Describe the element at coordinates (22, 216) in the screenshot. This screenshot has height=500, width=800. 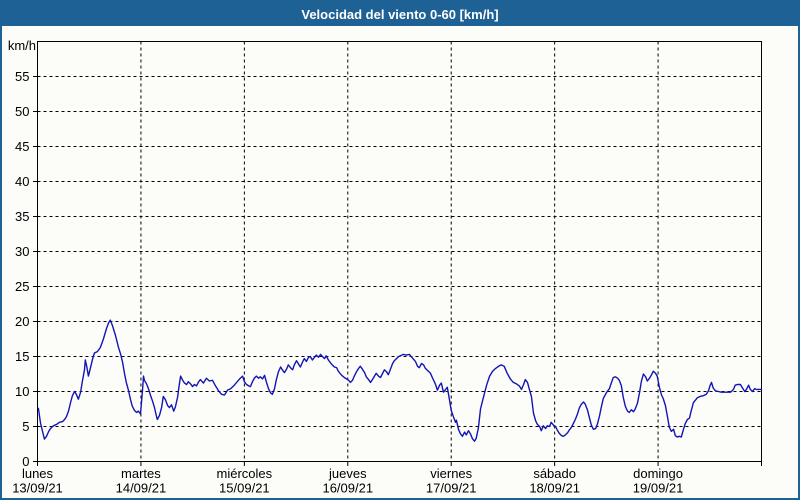
I see `y-tick-label: 35` at that location.